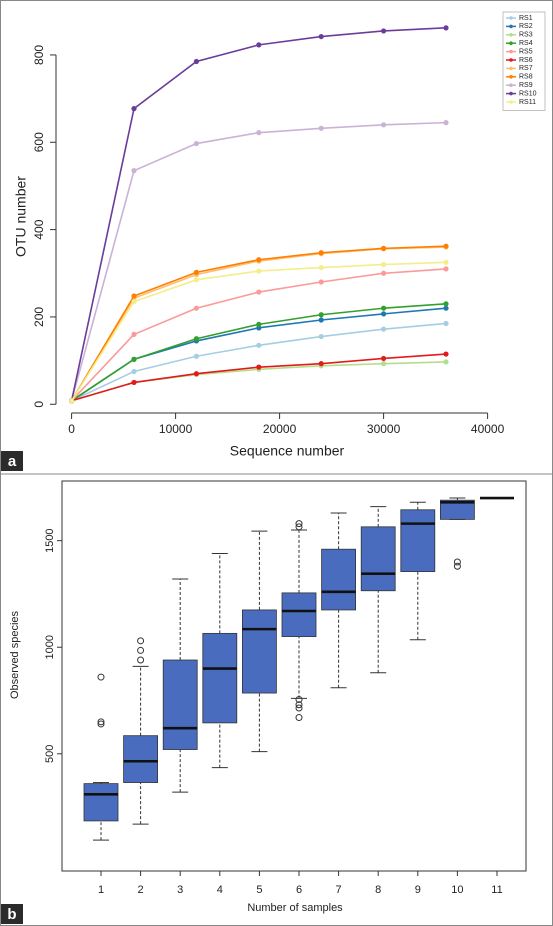 The width and height of the screenshot is (553, 926). Describe the element at coordinates (176, 429) in the screenshot. I see `x-tick-label: 10000` at that location.